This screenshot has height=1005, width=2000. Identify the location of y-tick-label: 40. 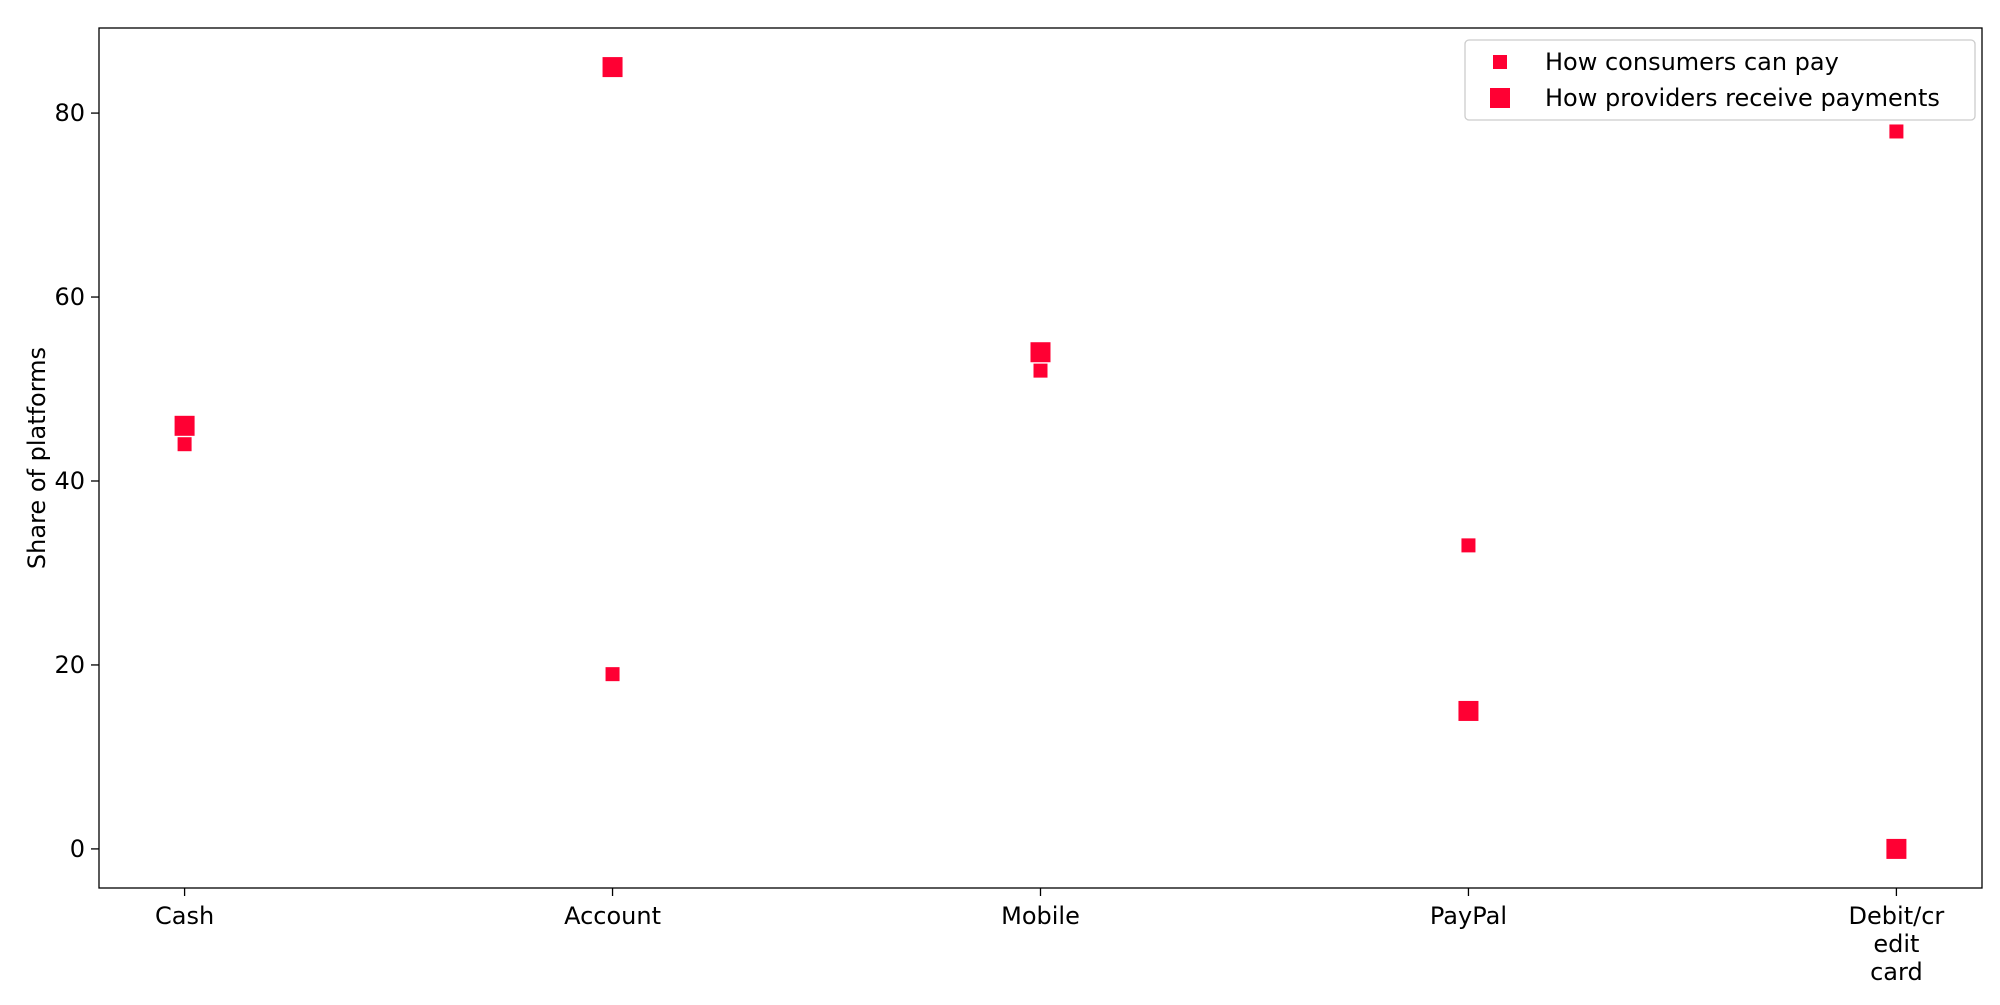
(69, 481).